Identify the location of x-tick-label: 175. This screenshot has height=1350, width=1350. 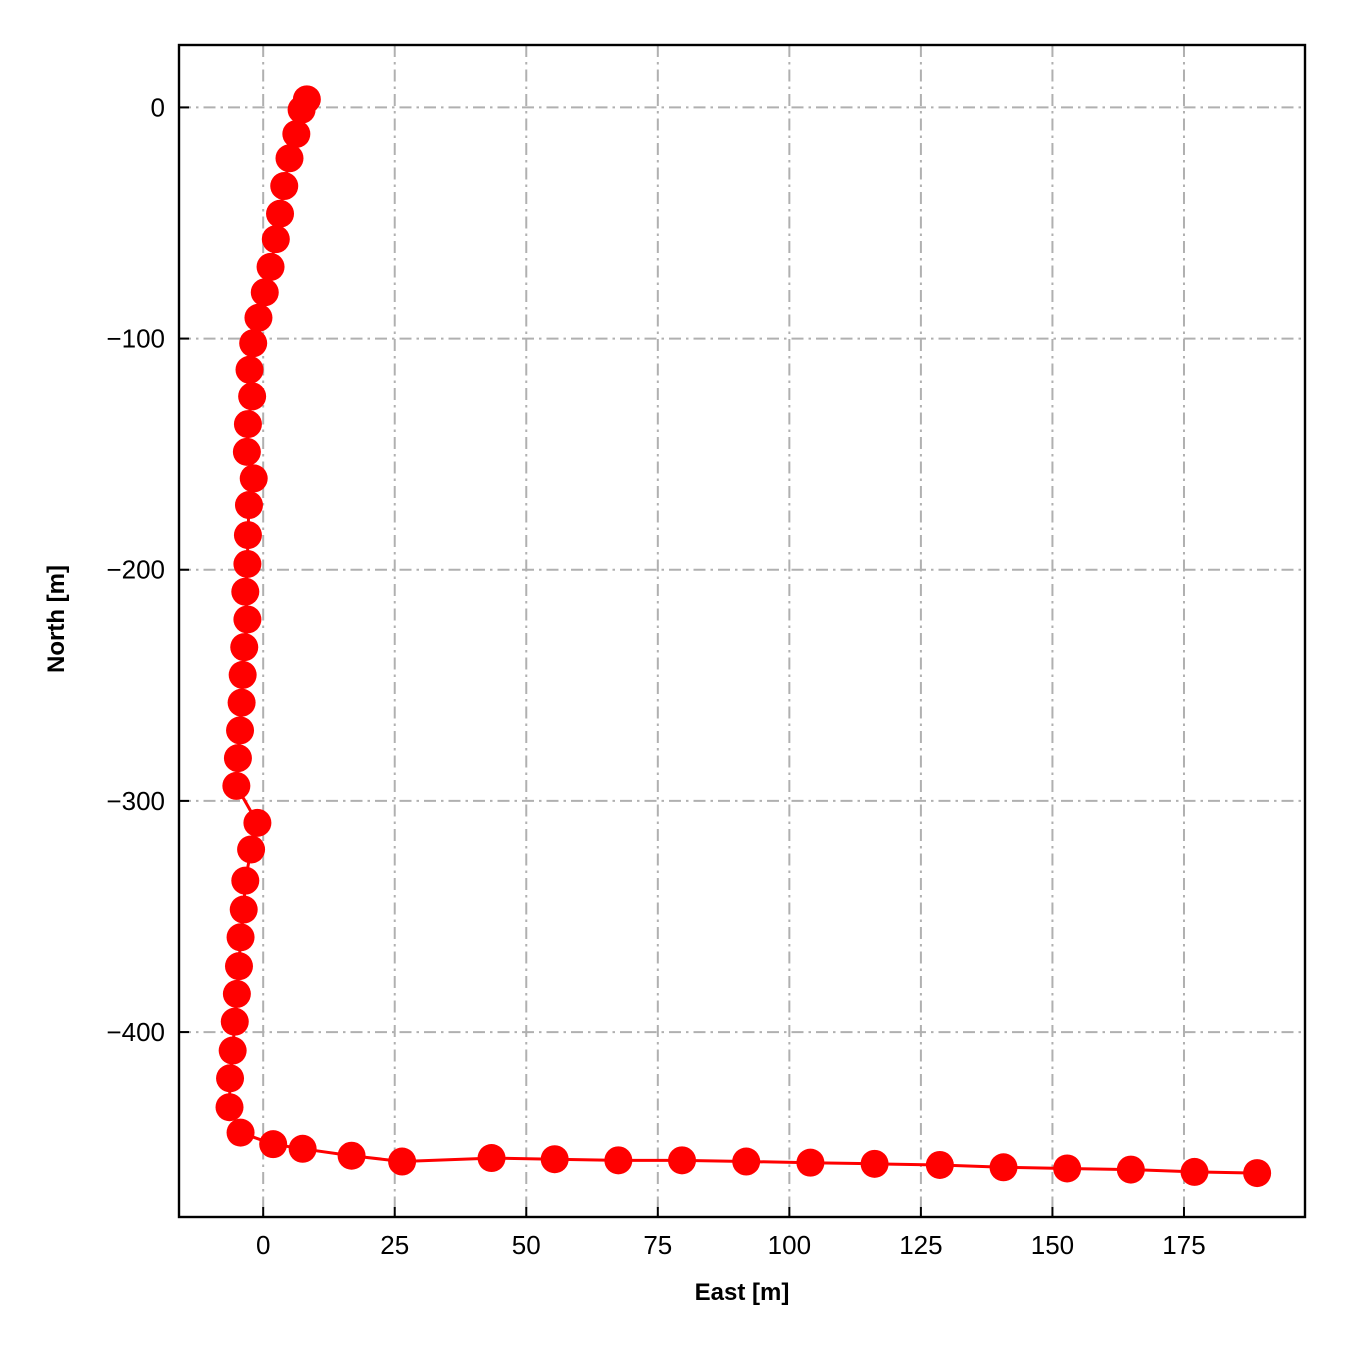
(1183, 1245).